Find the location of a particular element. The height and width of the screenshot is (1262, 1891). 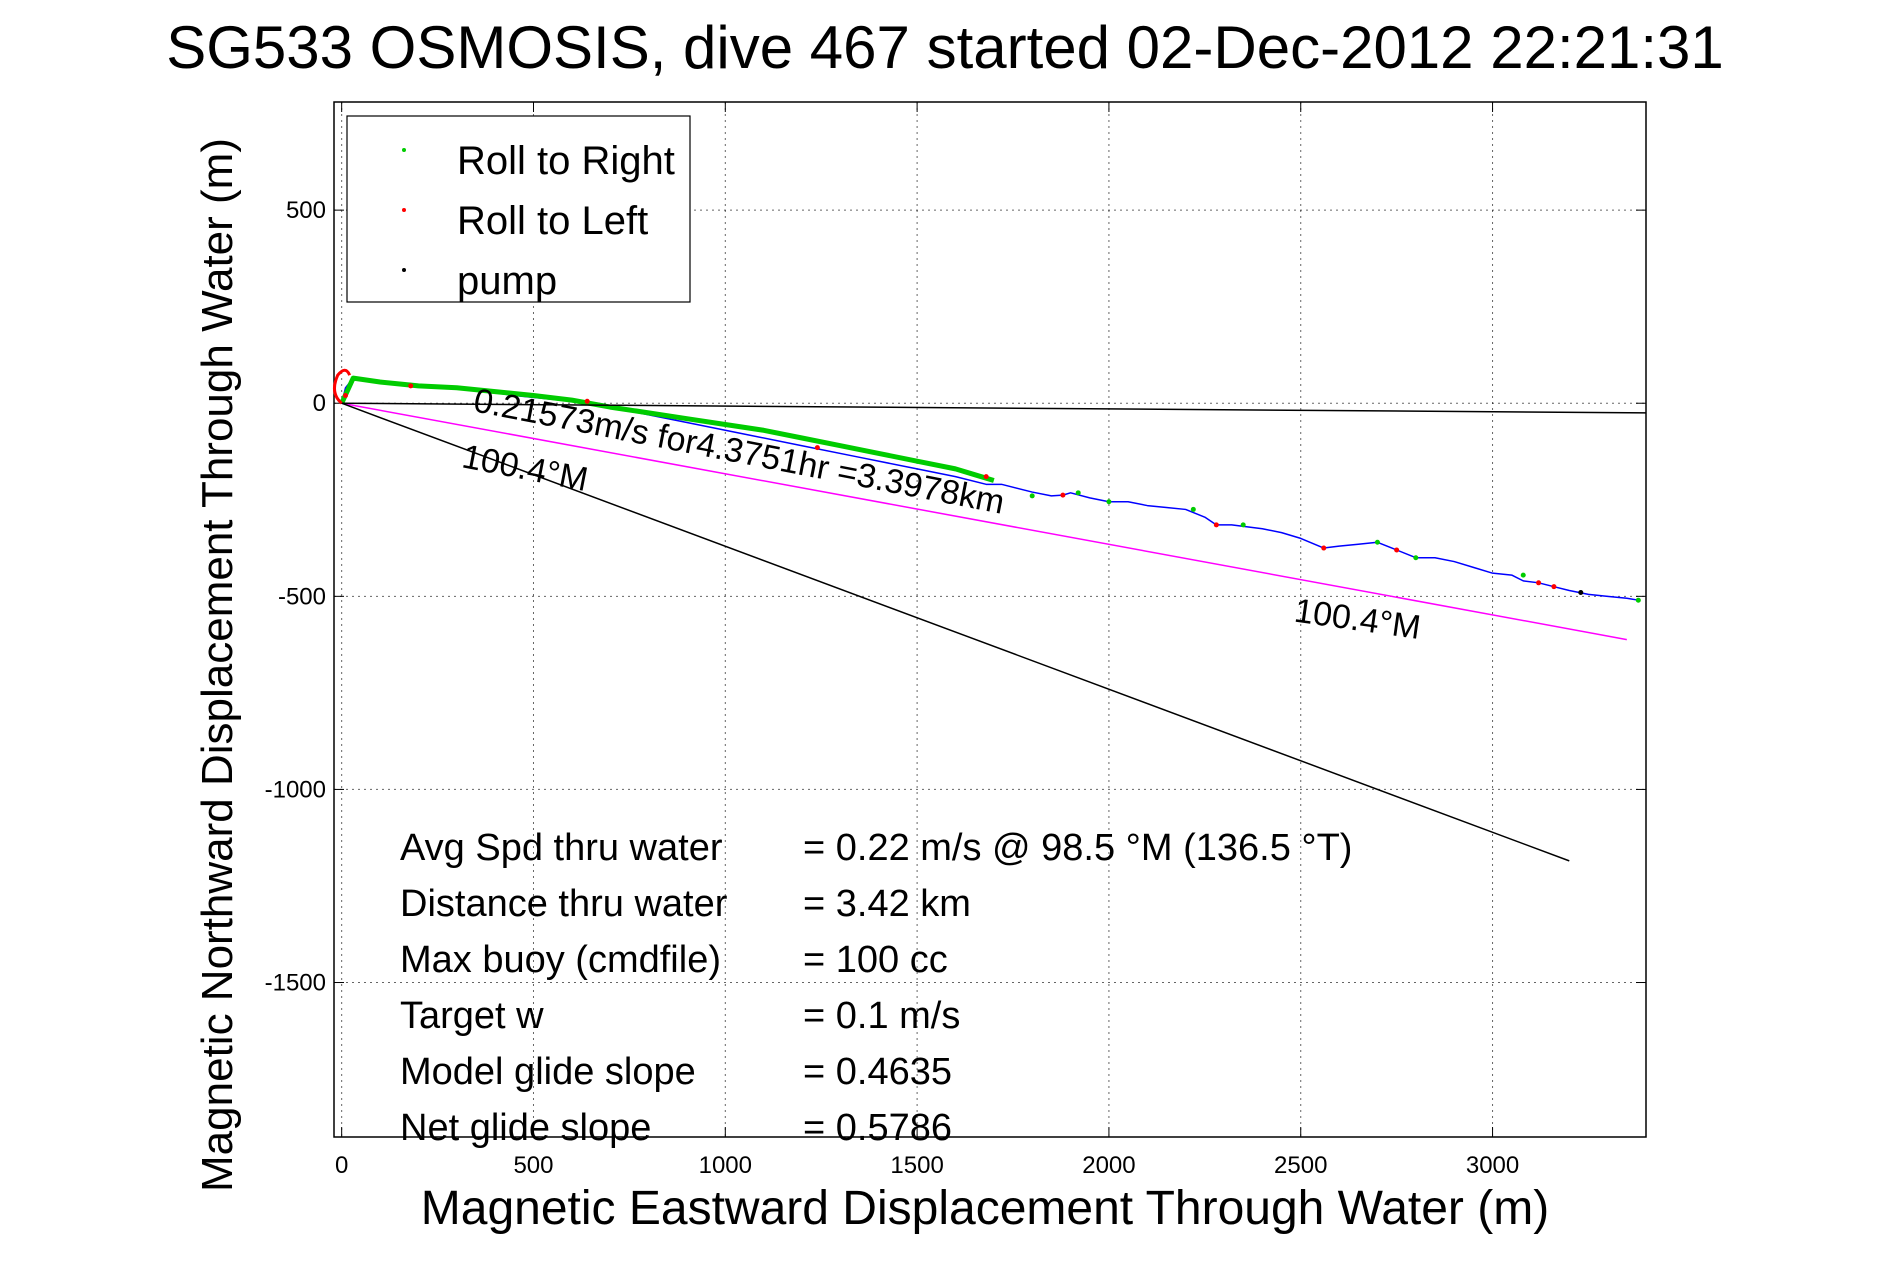

x-tick-label: 2000 is located at coordinates (1108, 1165).